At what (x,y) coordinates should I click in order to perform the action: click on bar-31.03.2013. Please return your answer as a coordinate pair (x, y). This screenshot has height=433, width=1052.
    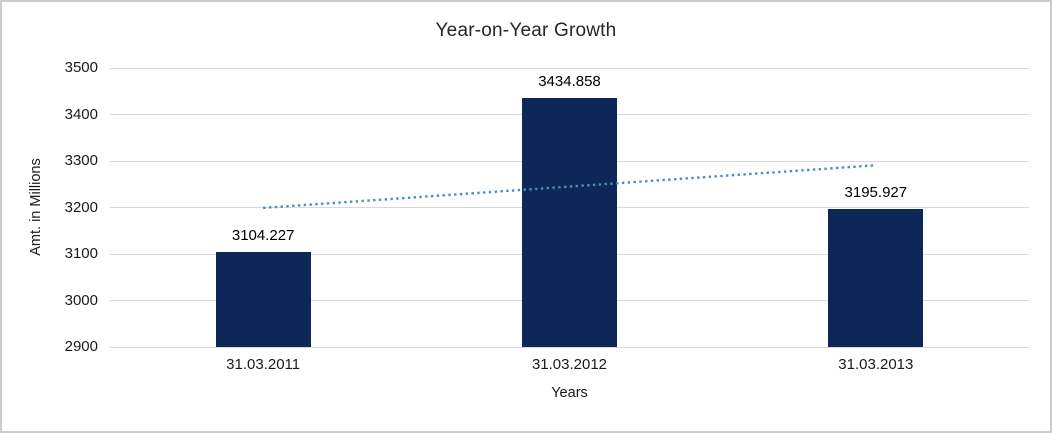
    Looking at the image, I should click on (876, 278).